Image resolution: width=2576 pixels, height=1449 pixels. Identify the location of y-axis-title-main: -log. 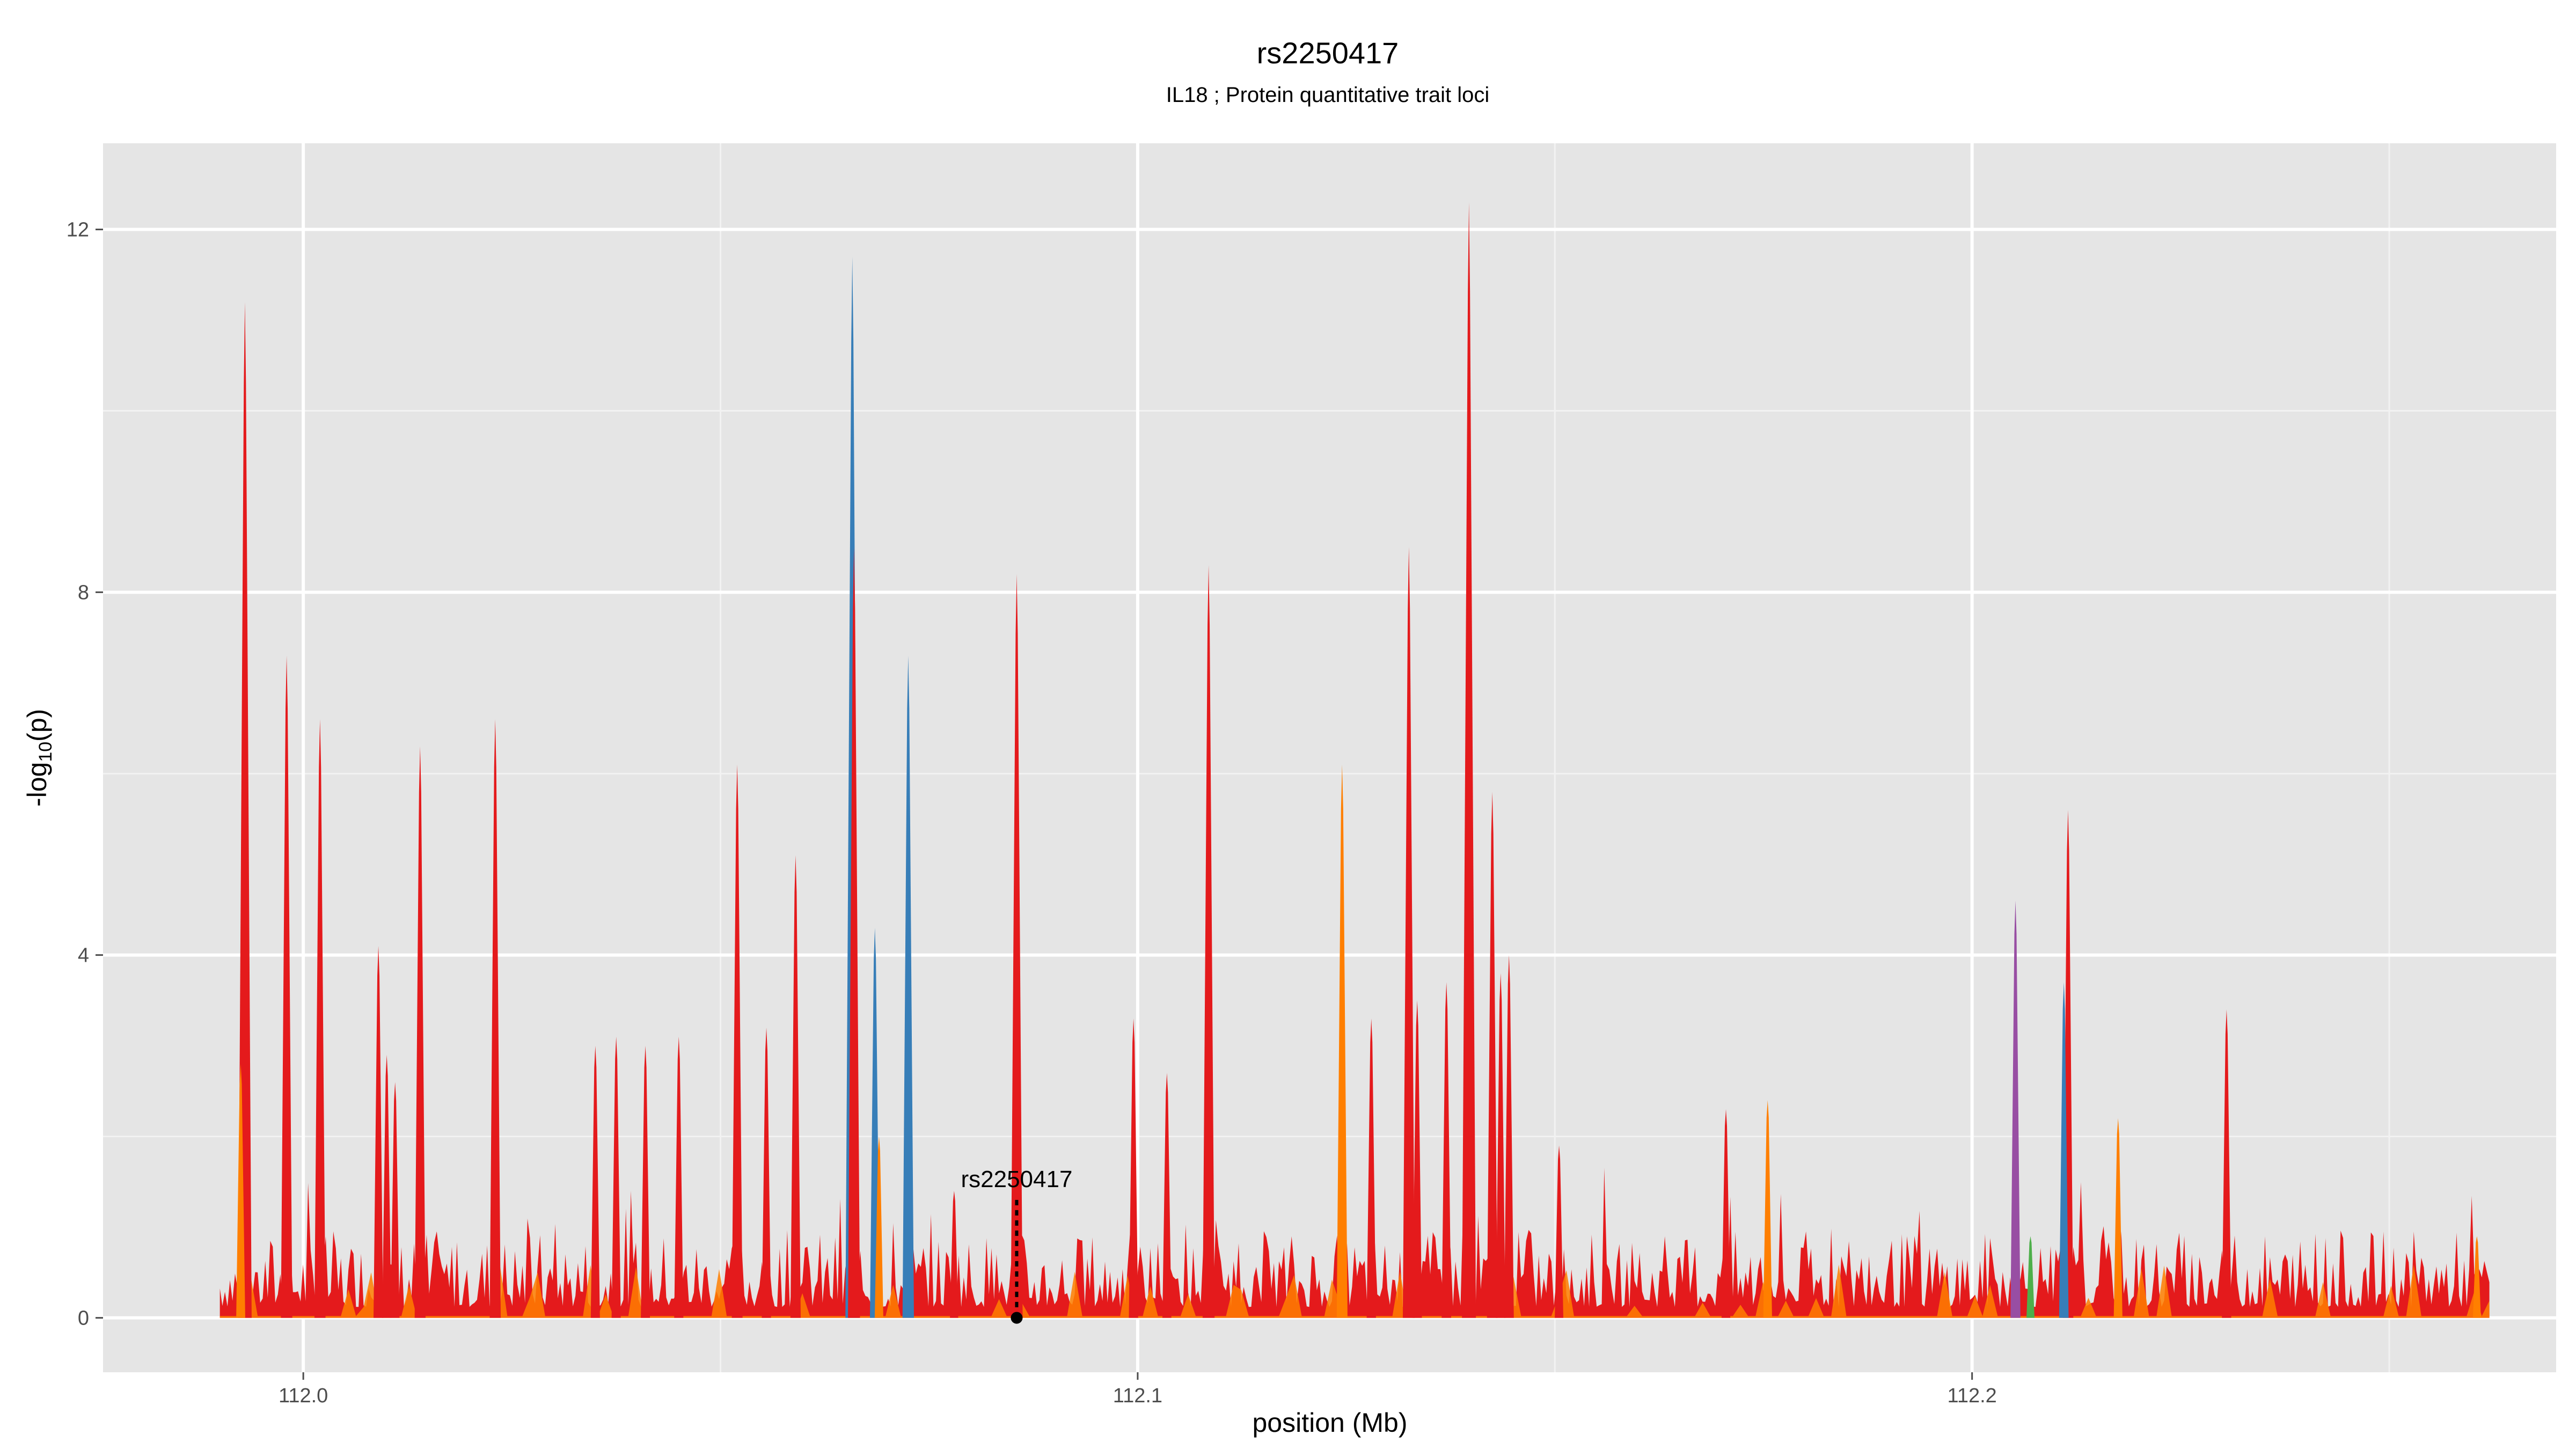
(37, 784).